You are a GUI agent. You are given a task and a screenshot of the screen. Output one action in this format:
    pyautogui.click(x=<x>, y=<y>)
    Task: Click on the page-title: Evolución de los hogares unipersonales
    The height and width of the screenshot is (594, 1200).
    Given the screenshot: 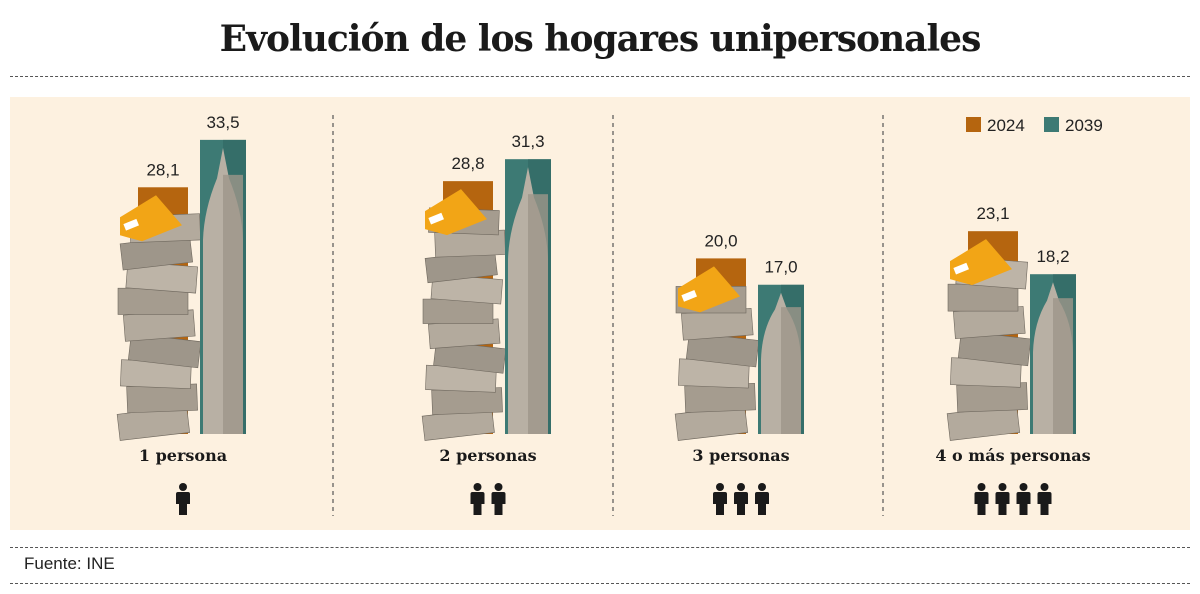 What is the action you would take?
    pyautogui.click(x=600, y=39)
    